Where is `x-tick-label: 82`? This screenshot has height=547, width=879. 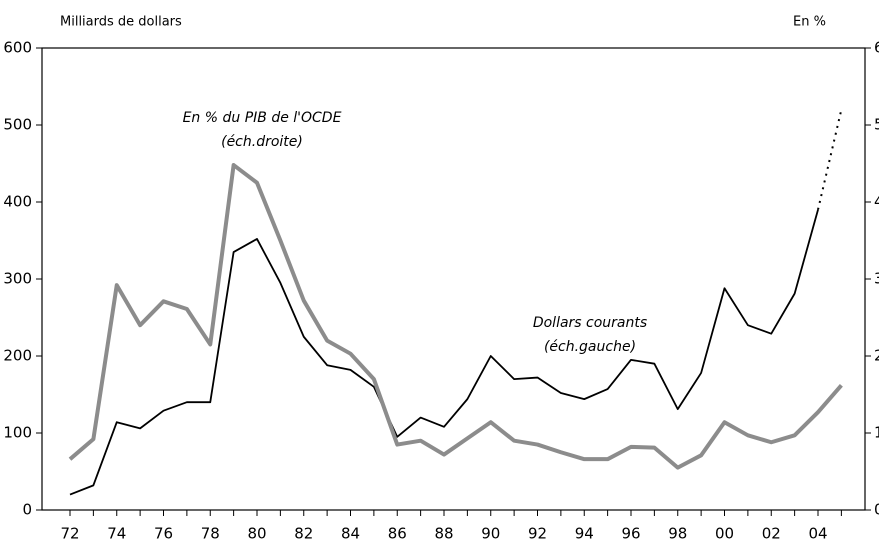 x-tick-label: 82 is located at coordinates (303, 534).